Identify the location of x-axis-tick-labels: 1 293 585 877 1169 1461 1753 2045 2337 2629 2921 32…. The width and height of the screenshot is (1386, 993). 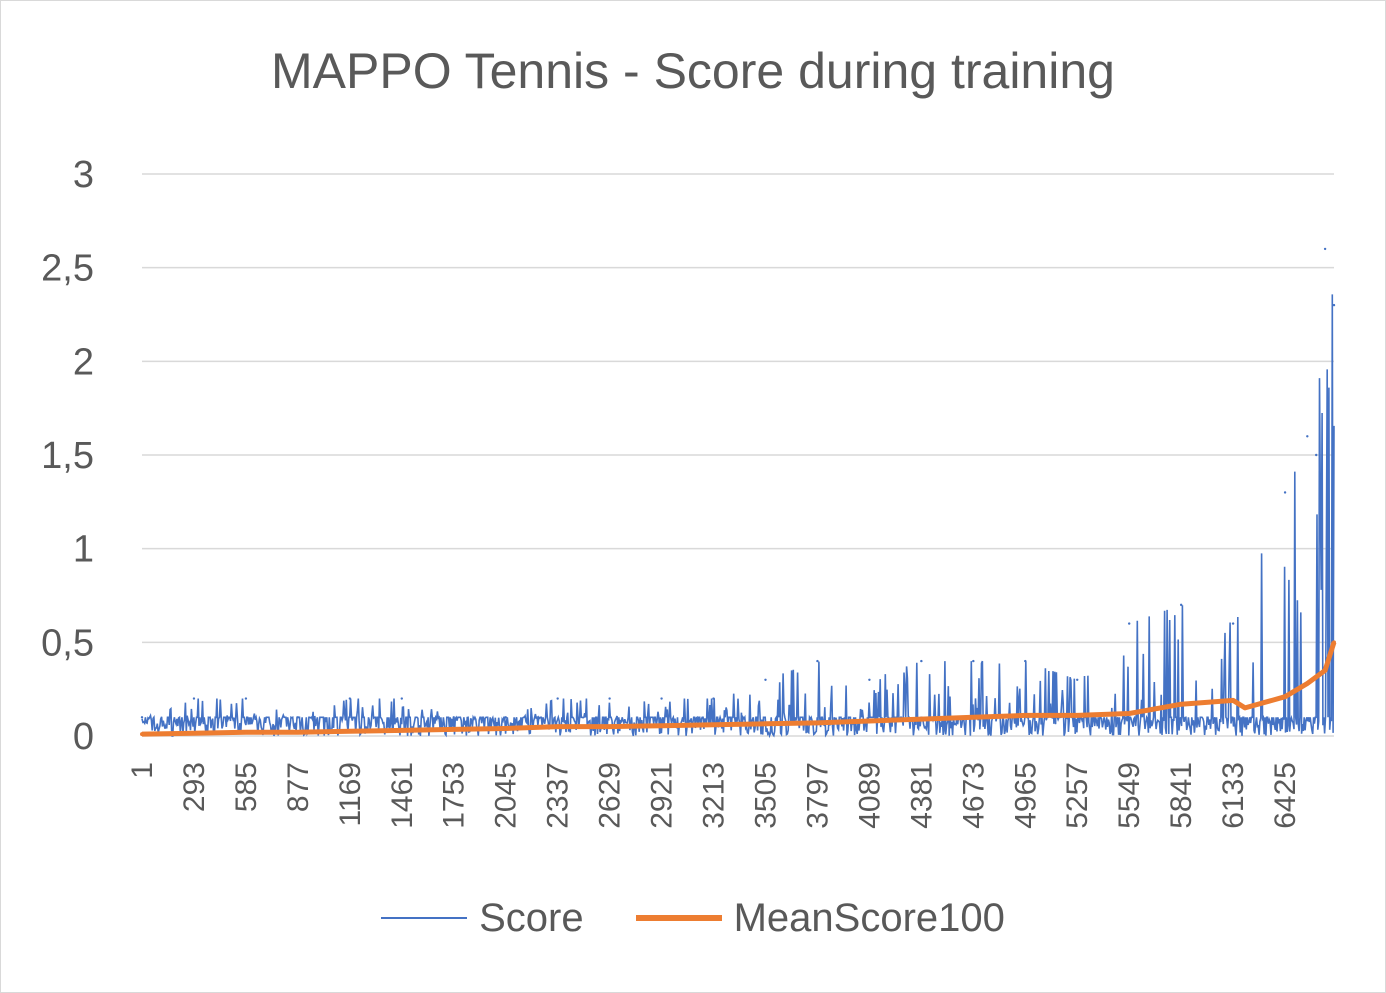
(714, 795).